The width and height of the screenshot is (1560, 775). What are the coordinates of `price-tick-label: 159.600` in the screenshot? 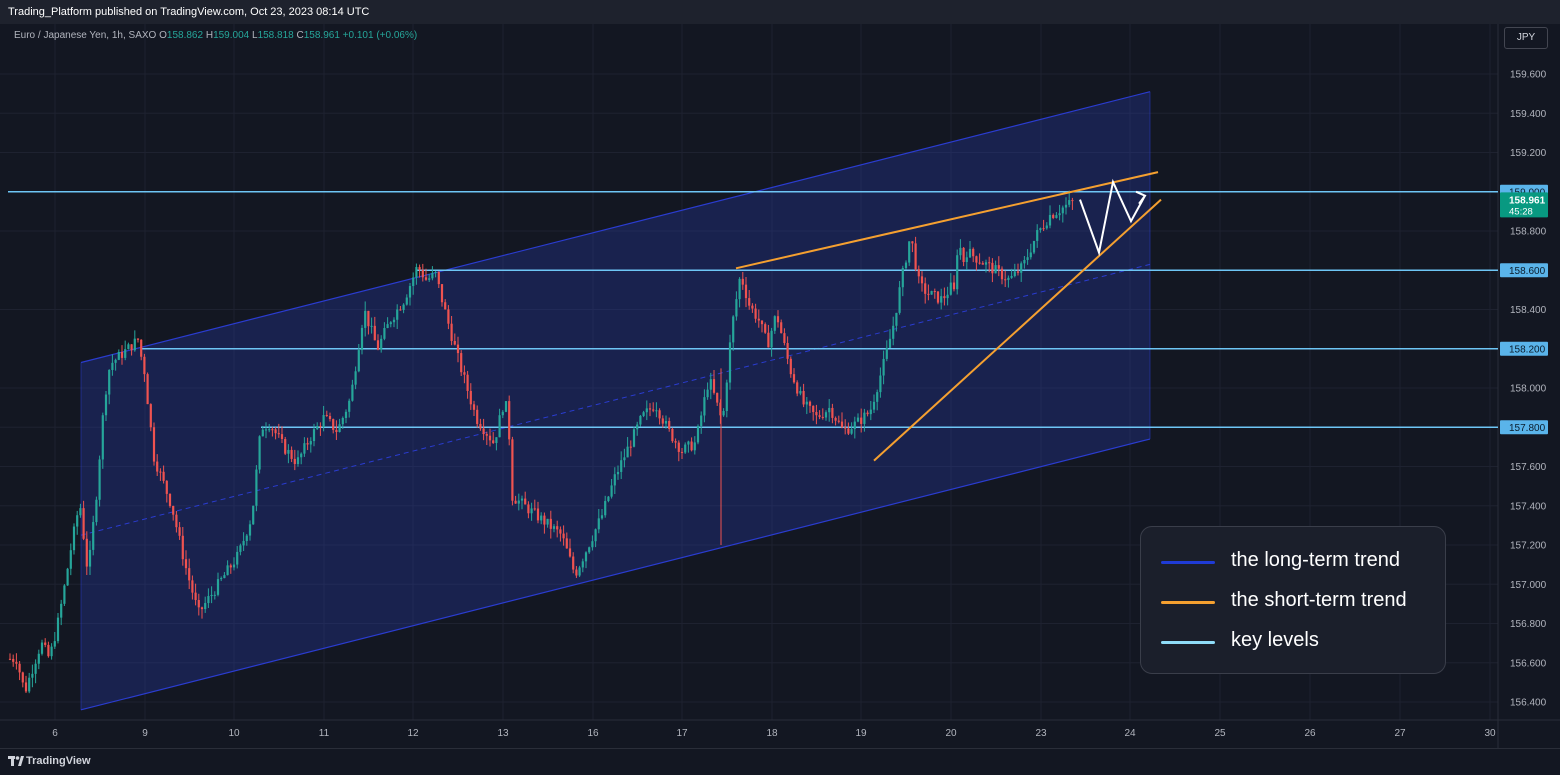 It's located at (1528, 75).